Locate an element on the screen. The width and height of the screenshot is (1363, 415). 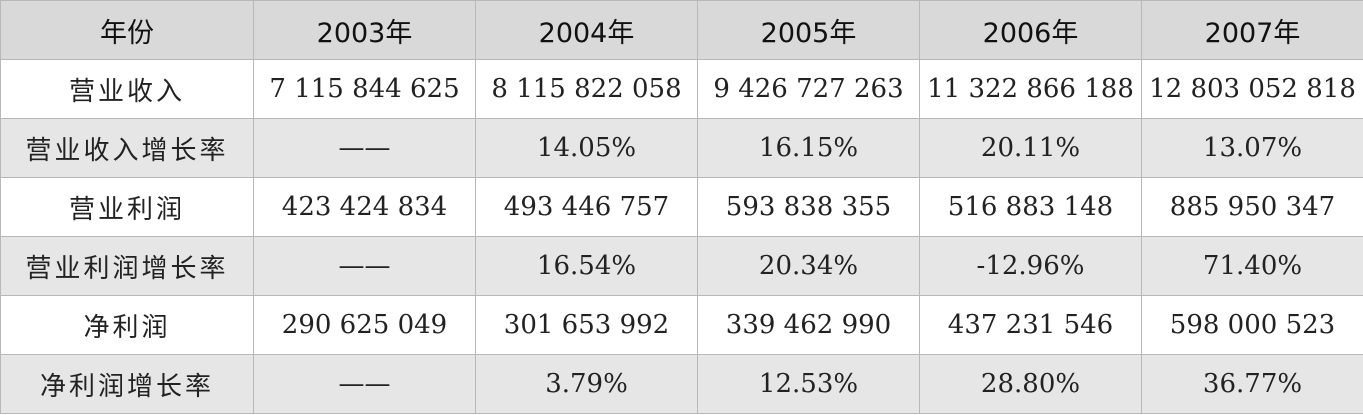
table-cell: 437 231 546 is located at coordinates (1030, 325).